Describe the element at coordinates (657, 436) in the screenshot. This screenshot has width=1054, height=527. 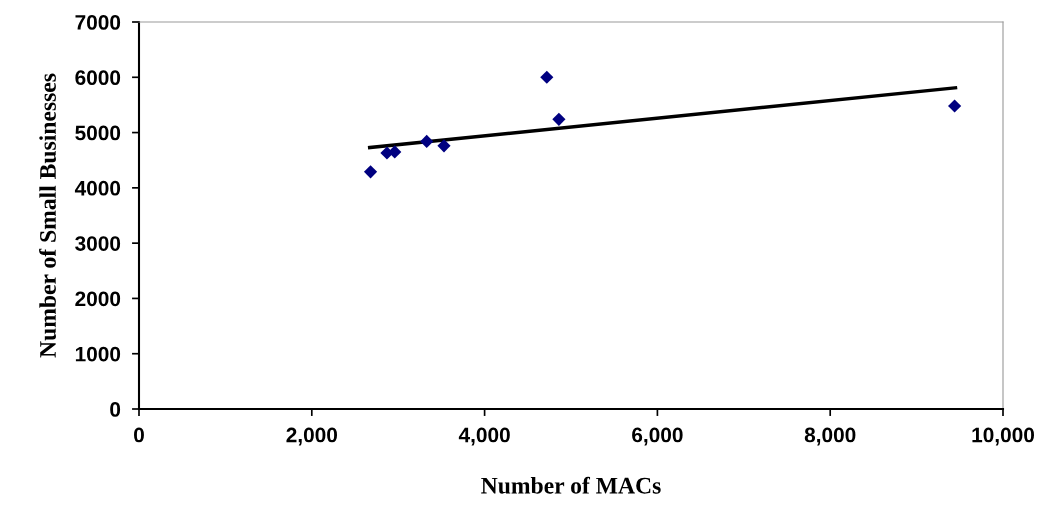
I see `x-tick-label: 6,000` at that location.